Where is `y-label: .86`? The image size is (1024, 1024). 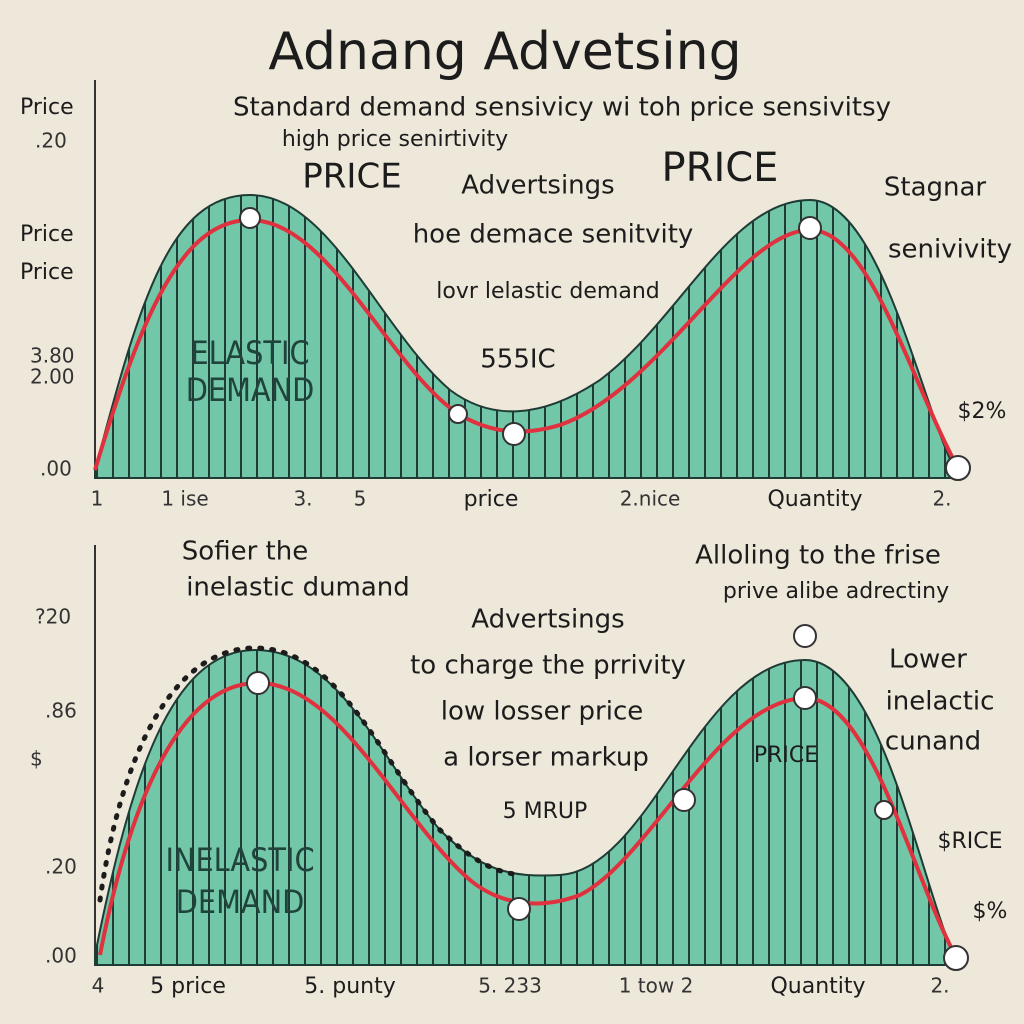
y-label: .86 is located at coordinates (61, 711).